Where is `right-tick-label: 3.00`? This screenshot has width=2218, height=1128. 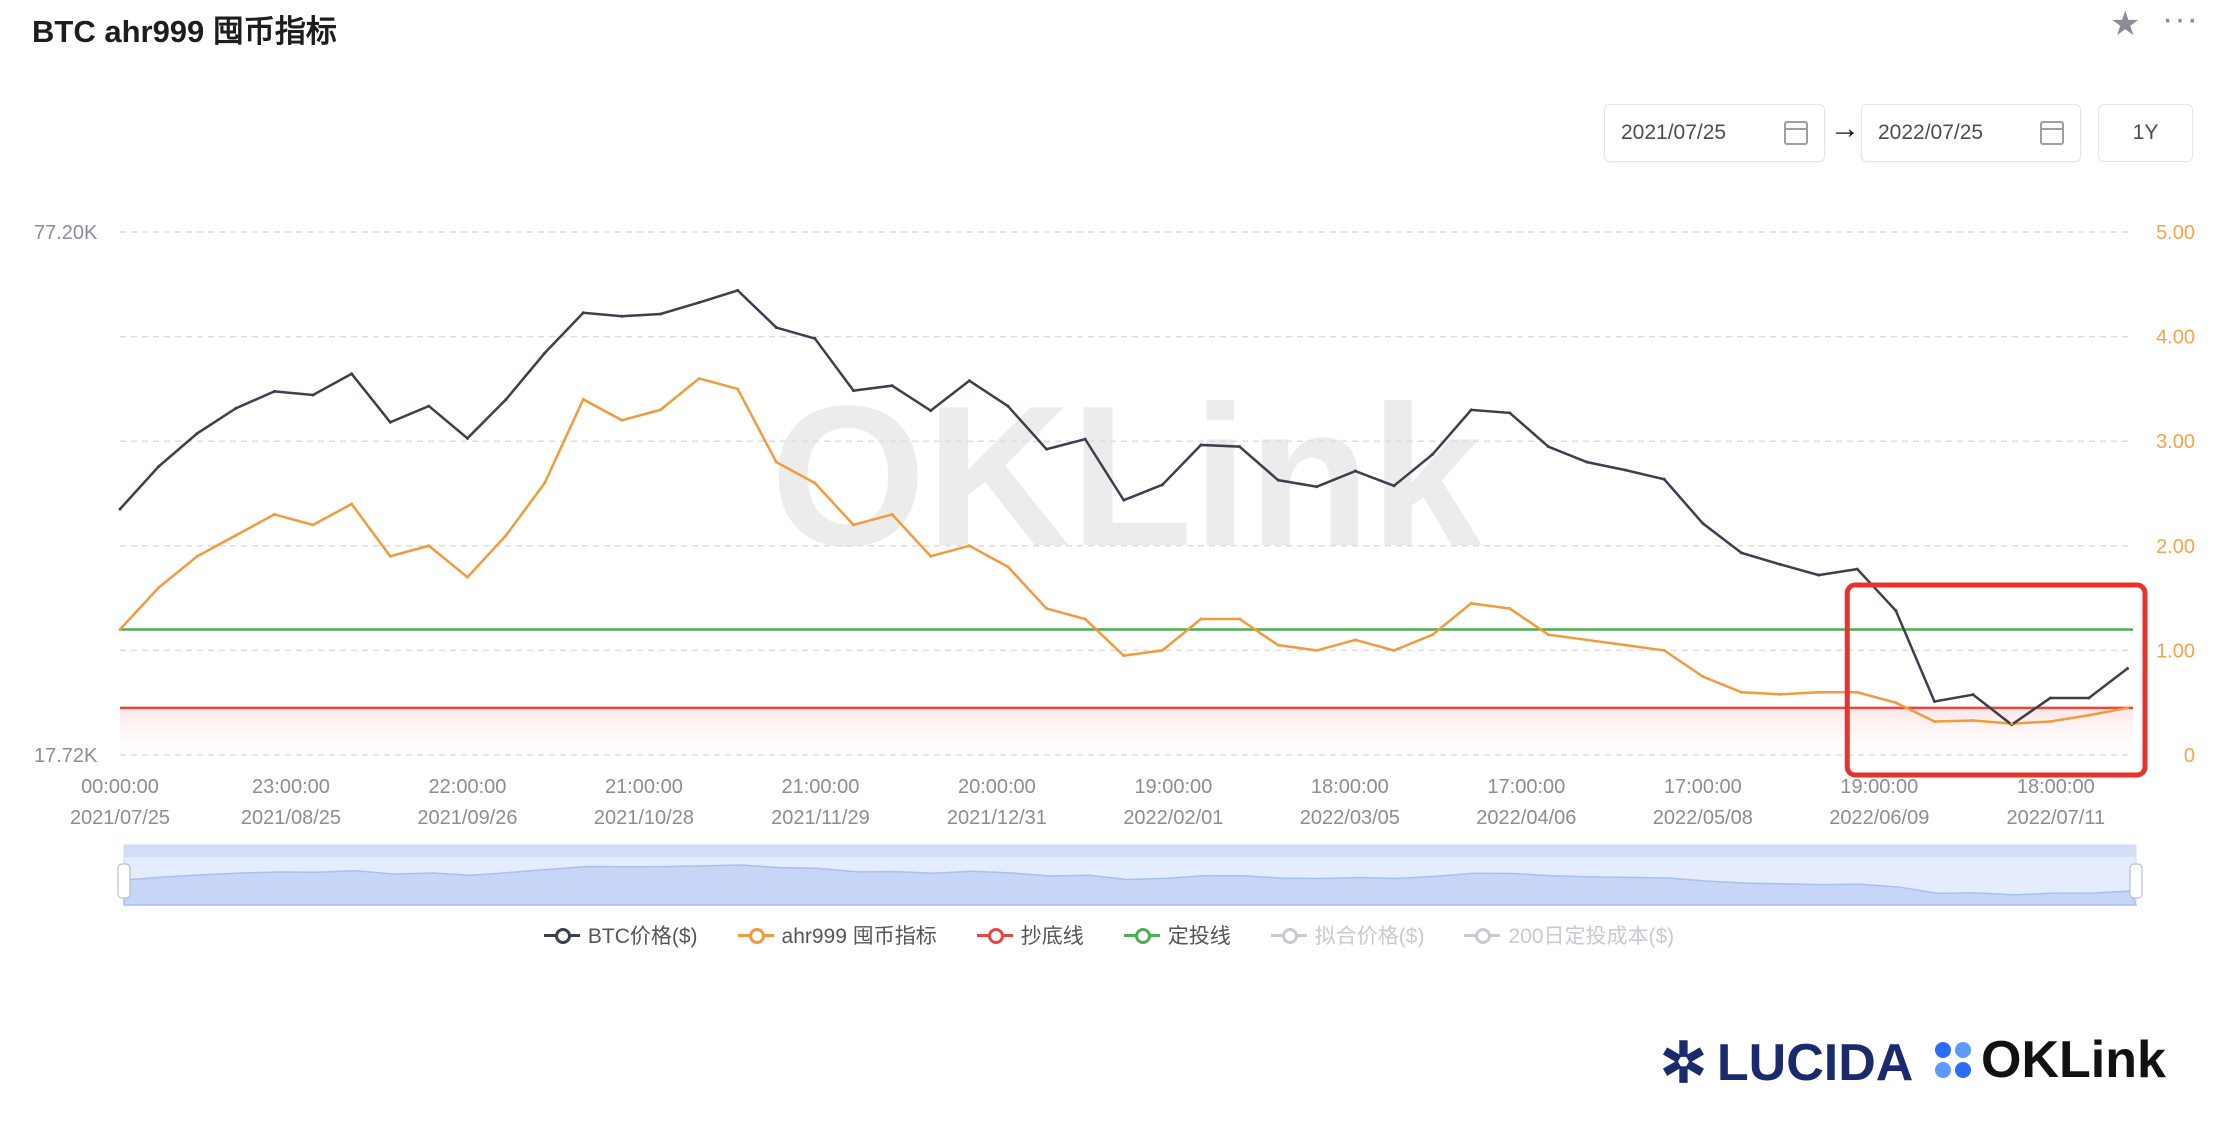 right-tick-label: 3.00 is located at coordinates (2175, 442).